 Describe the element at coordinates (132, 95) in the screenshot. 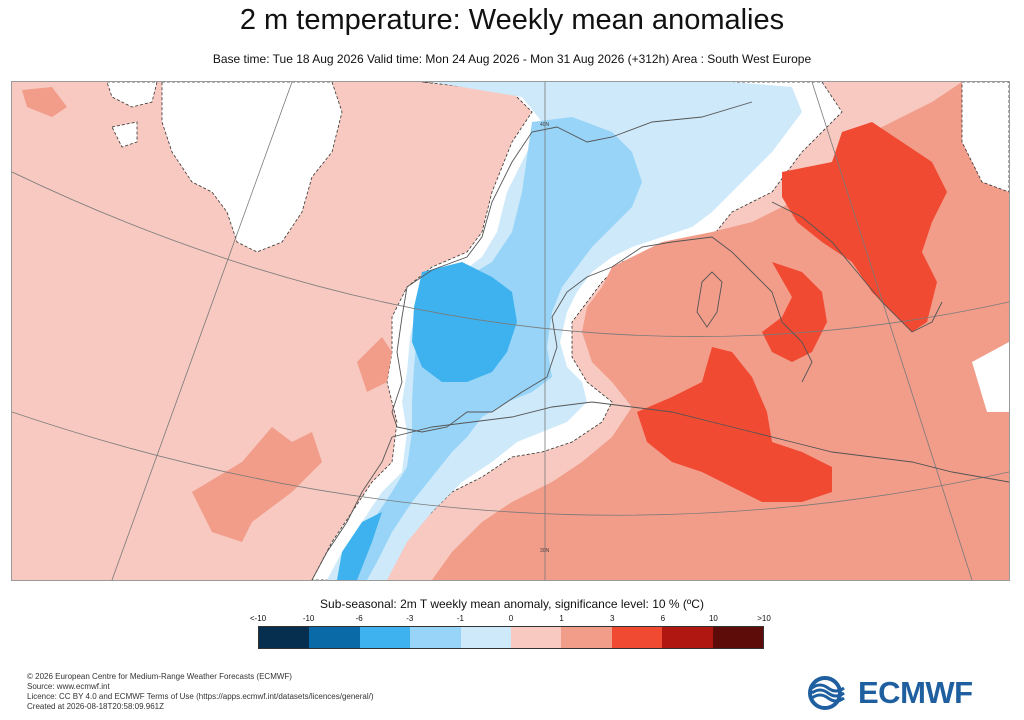

I see `neutral-area-north` at that location.